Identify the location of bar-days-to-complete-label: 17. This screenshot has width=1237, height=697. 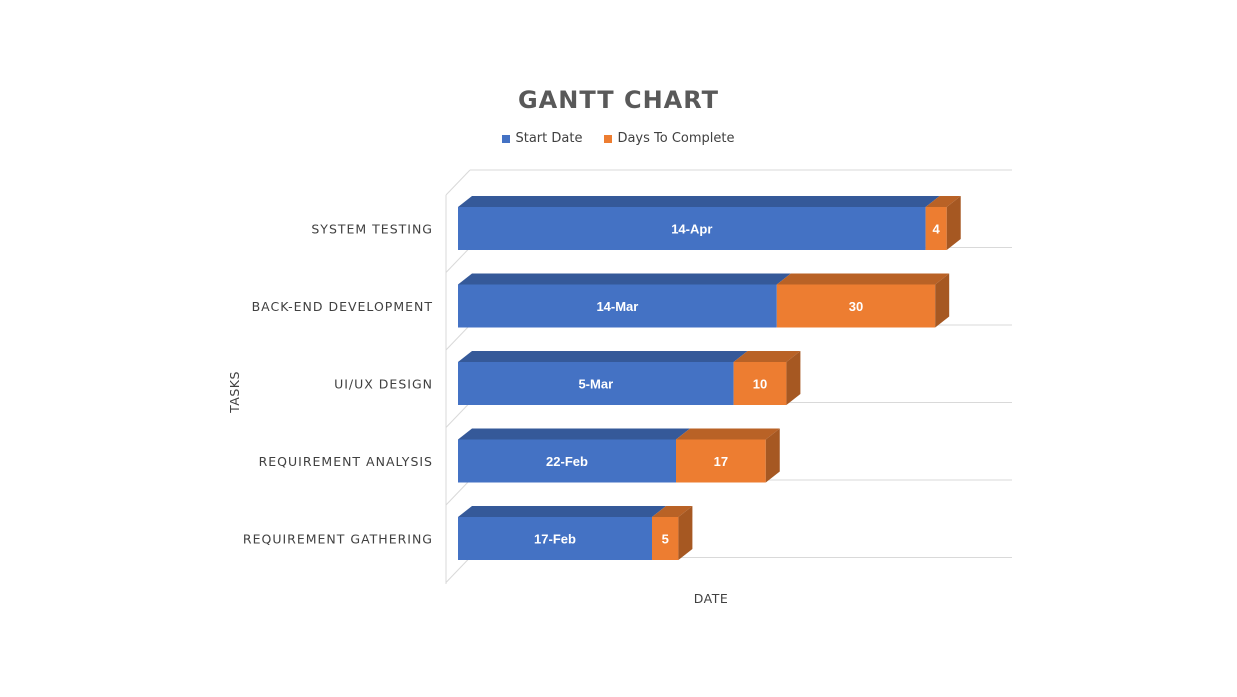
(721, 461).